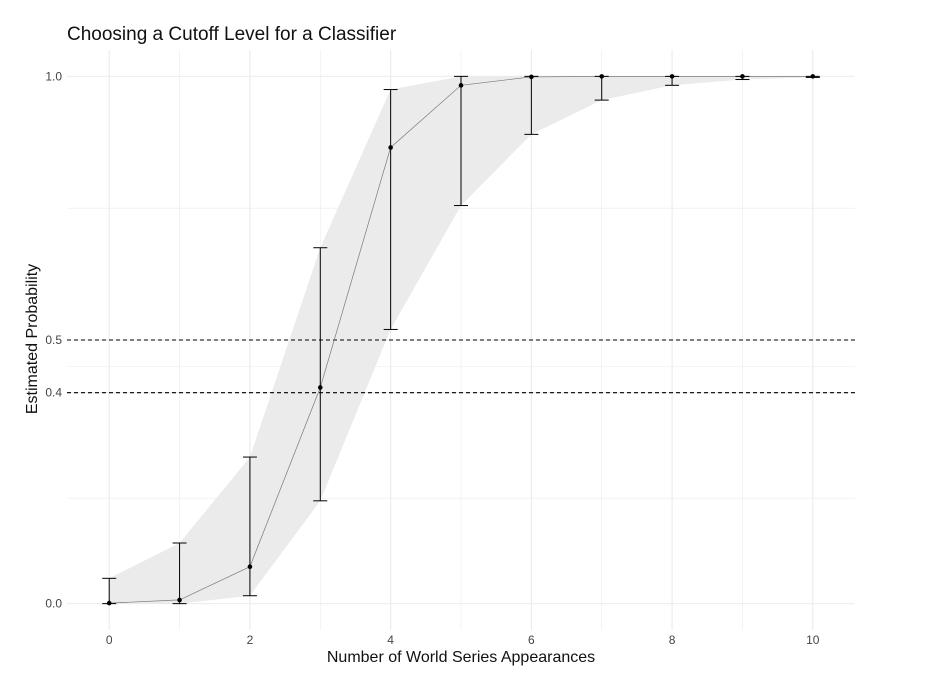  What do you see at coordinates (531, 640) in the screenshot?
I see `x-tick-label: 6` at bounding box center [531, 640].